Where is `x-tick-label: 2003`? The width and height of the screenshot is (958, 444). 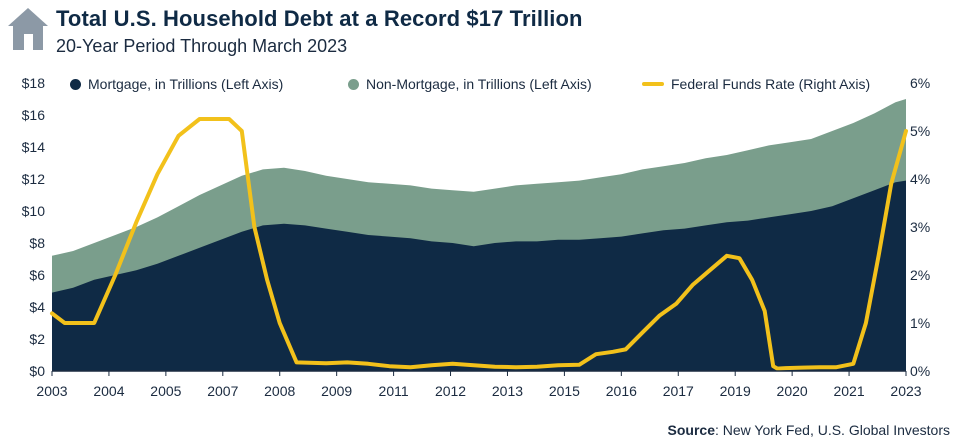
x-tick-label: 2003 is located at coordinates (51, 391).